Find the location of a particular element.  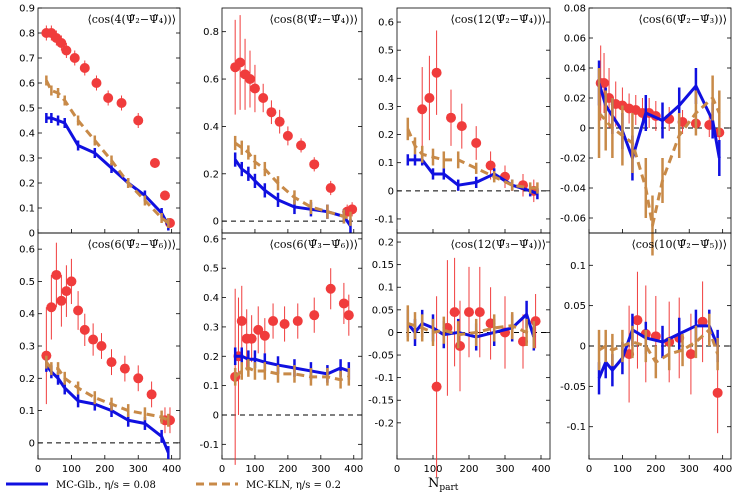

y-tick-label: 0.04 is located at coordinates (575, 69).